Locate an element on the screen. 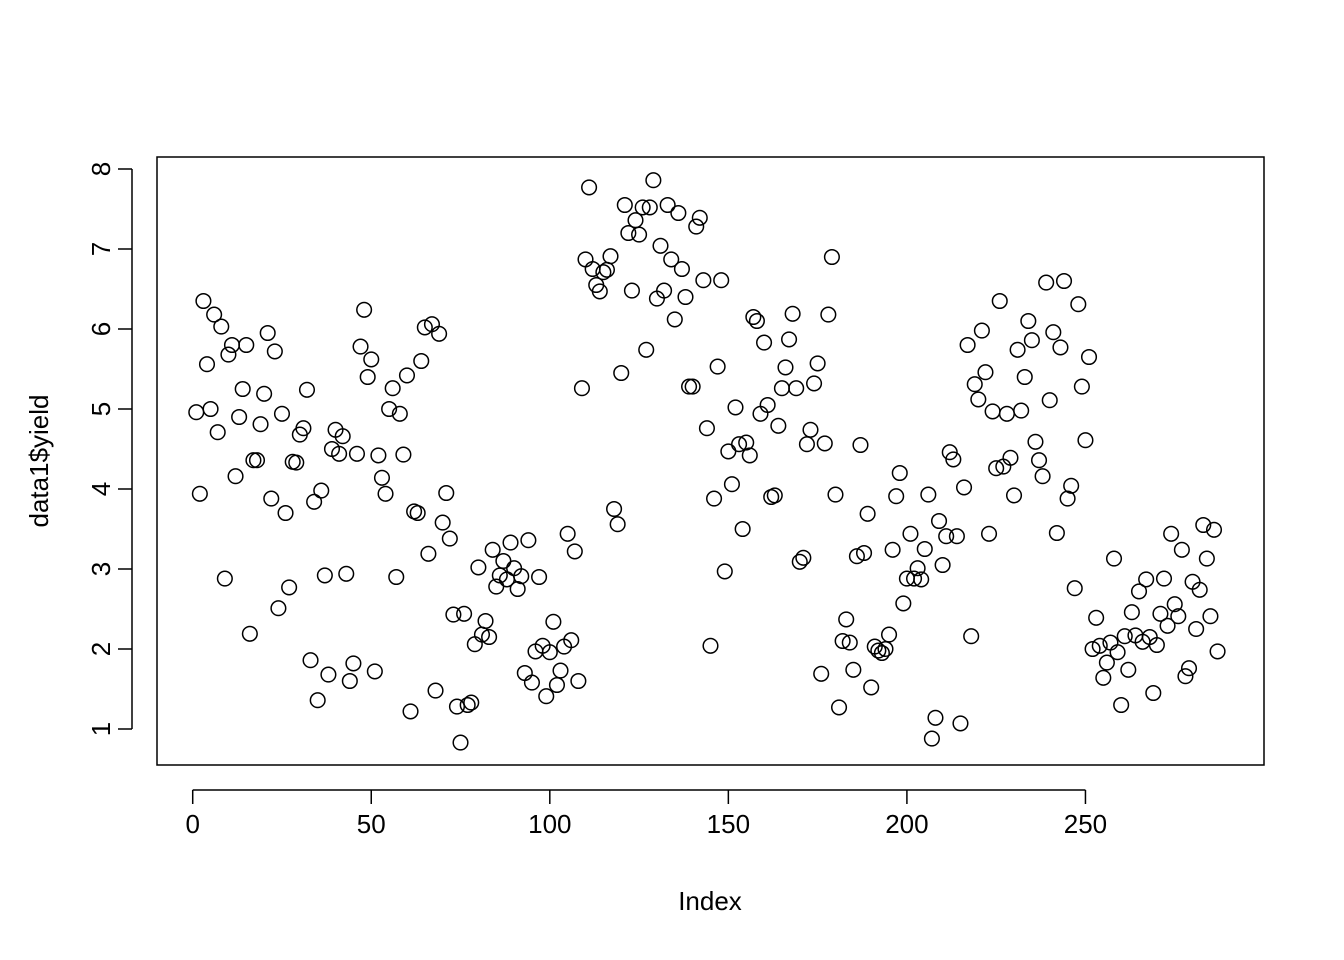 This screenshot has height=960, width=1344. x-tick-label: 200 is located at coordinates (906, 824).